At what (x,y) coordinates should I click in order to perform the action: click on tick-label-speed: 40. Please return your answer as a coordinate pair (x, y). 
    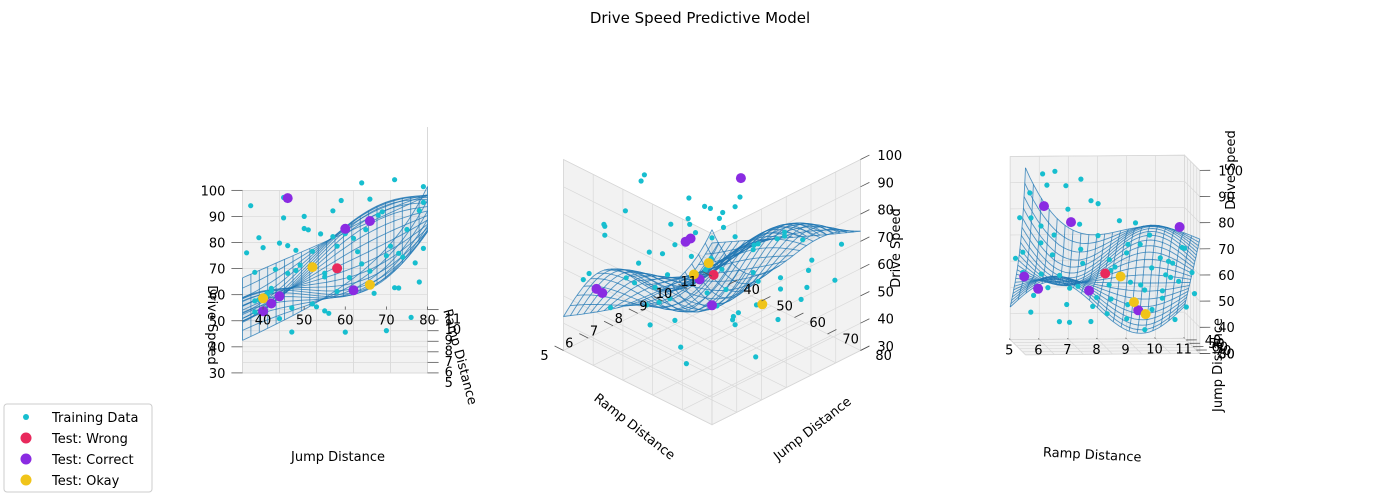
    Looking at the image, I should click on (1226, 328).